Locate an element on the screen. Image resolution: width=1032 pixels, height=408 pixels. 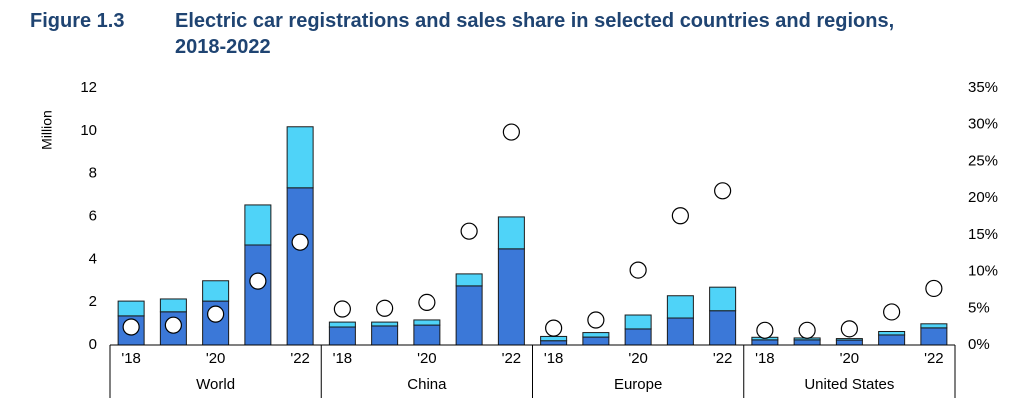
y-tick-label: 4 is located at coordinates (93, 258).